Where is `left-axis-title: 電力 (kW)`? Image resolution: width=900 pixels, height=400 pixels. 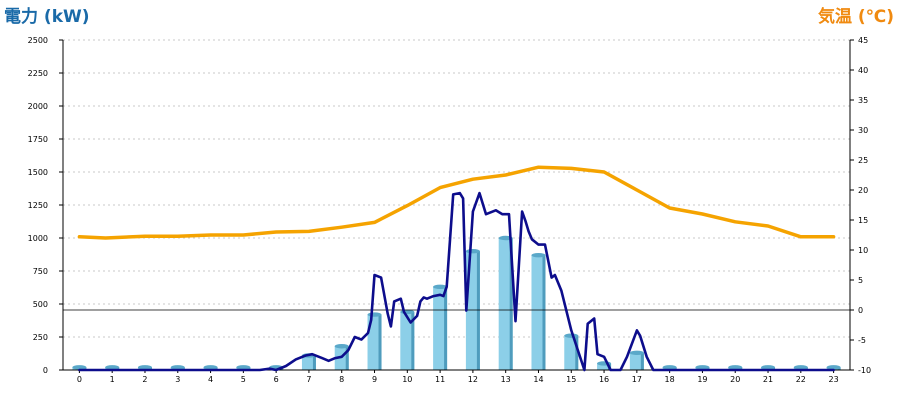
left-axis-title: 電力 (kW) is located at coordinates (47, 16).